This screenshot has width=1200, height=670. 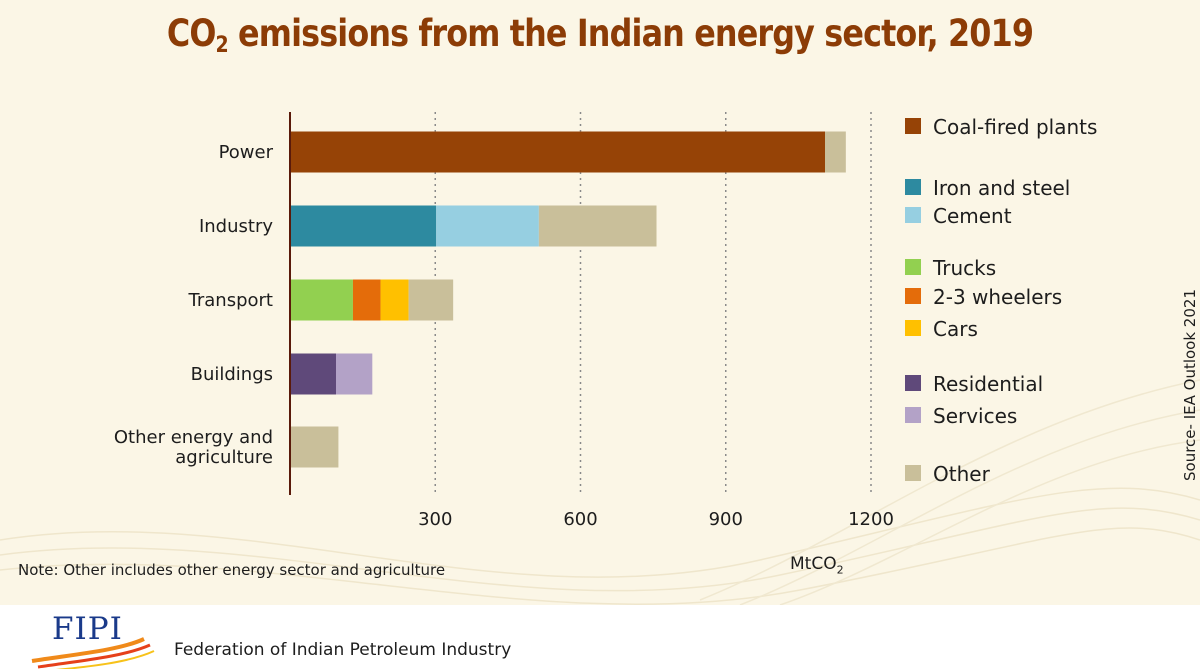 What do you see at coordinates (913, 415) in the screenshot?
I see `legend-swatch-services` at bounding box center [913, 415].